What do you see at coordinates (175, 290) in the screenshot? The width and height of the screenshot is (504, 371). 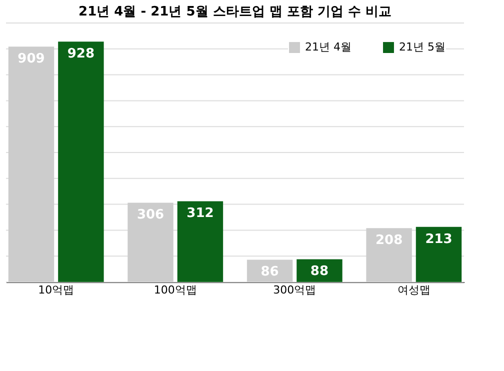 I see `x-tick-label: 100억맵` at bounding box center [175, 290].